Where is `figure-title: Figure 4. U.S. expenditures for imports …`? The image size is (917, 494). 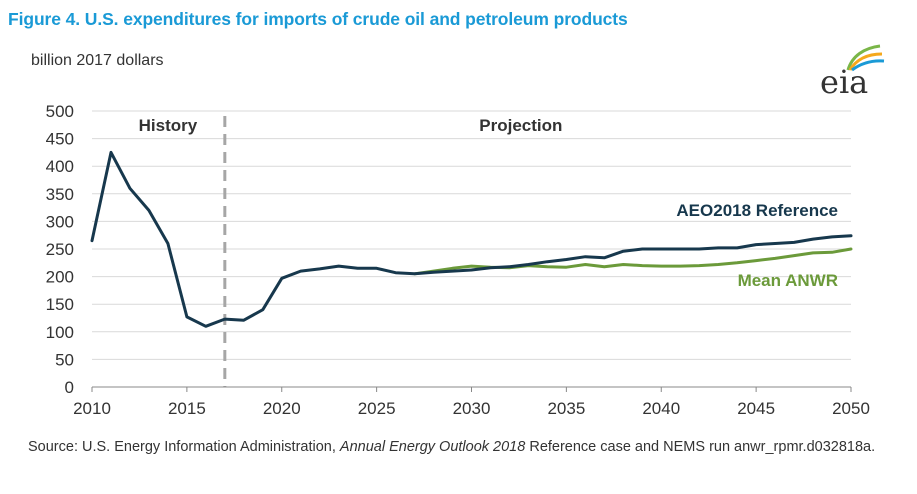
figure-title: Figure 4. U.S. expenditures for imports … is located at coordinates (318, 19).